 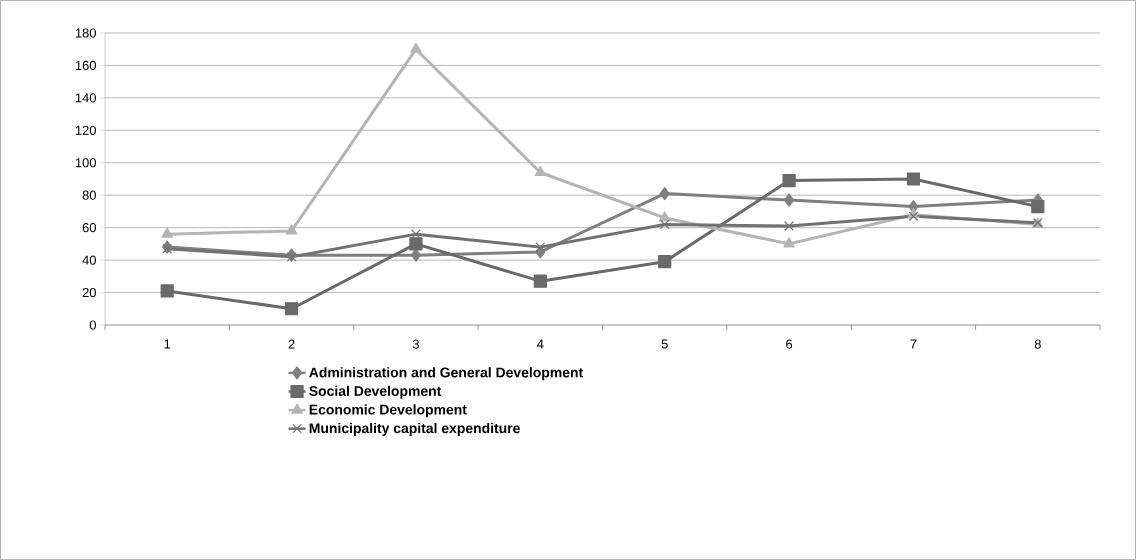 What do you see at coordinates (388, 411) in the screenshot?
I see `legend-label: Economic Development` at bounding box center [388, 411].